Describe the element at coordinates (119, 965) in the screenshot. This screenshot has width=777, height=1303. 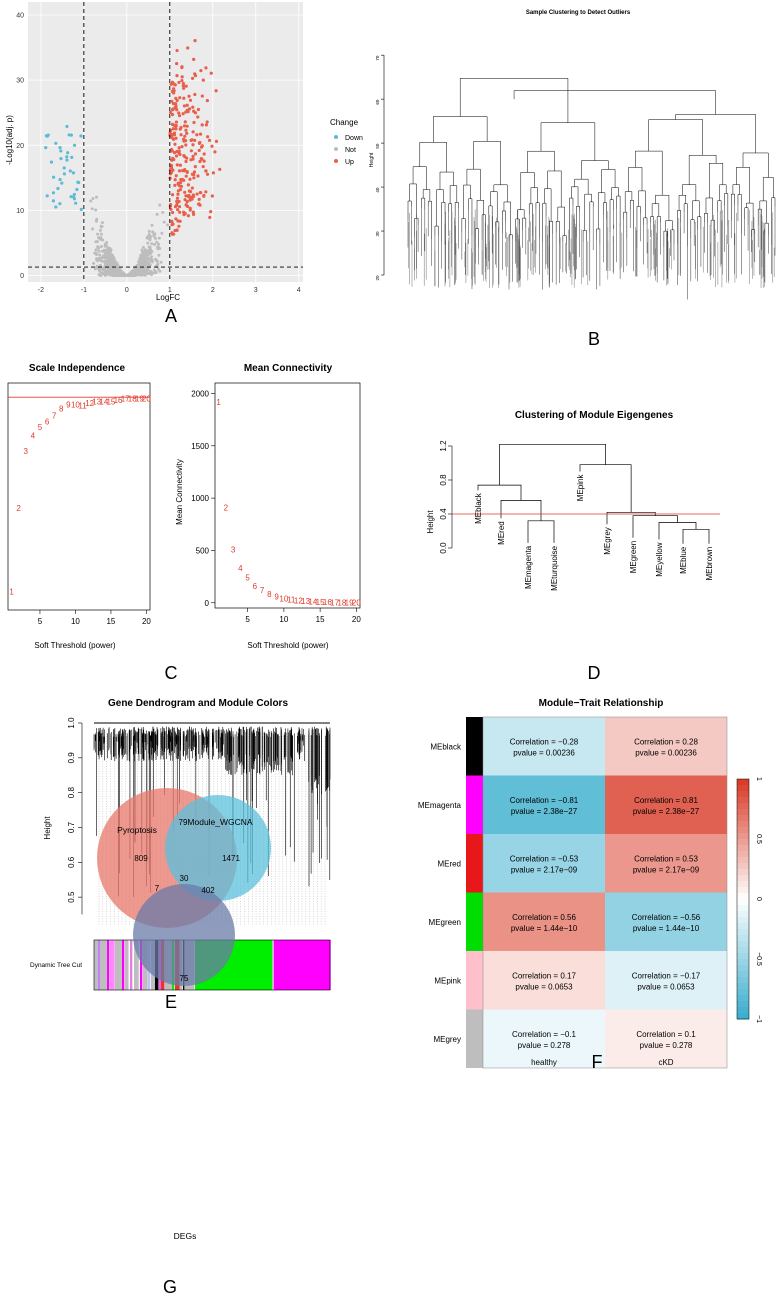
I see `module-color-bar-segment` at that location.